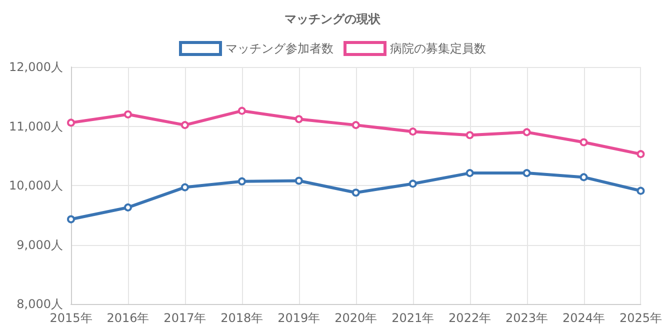 This screenshot has height=332, width=665. I want to click on x-tick-label: 2022年, so click(470, 318).